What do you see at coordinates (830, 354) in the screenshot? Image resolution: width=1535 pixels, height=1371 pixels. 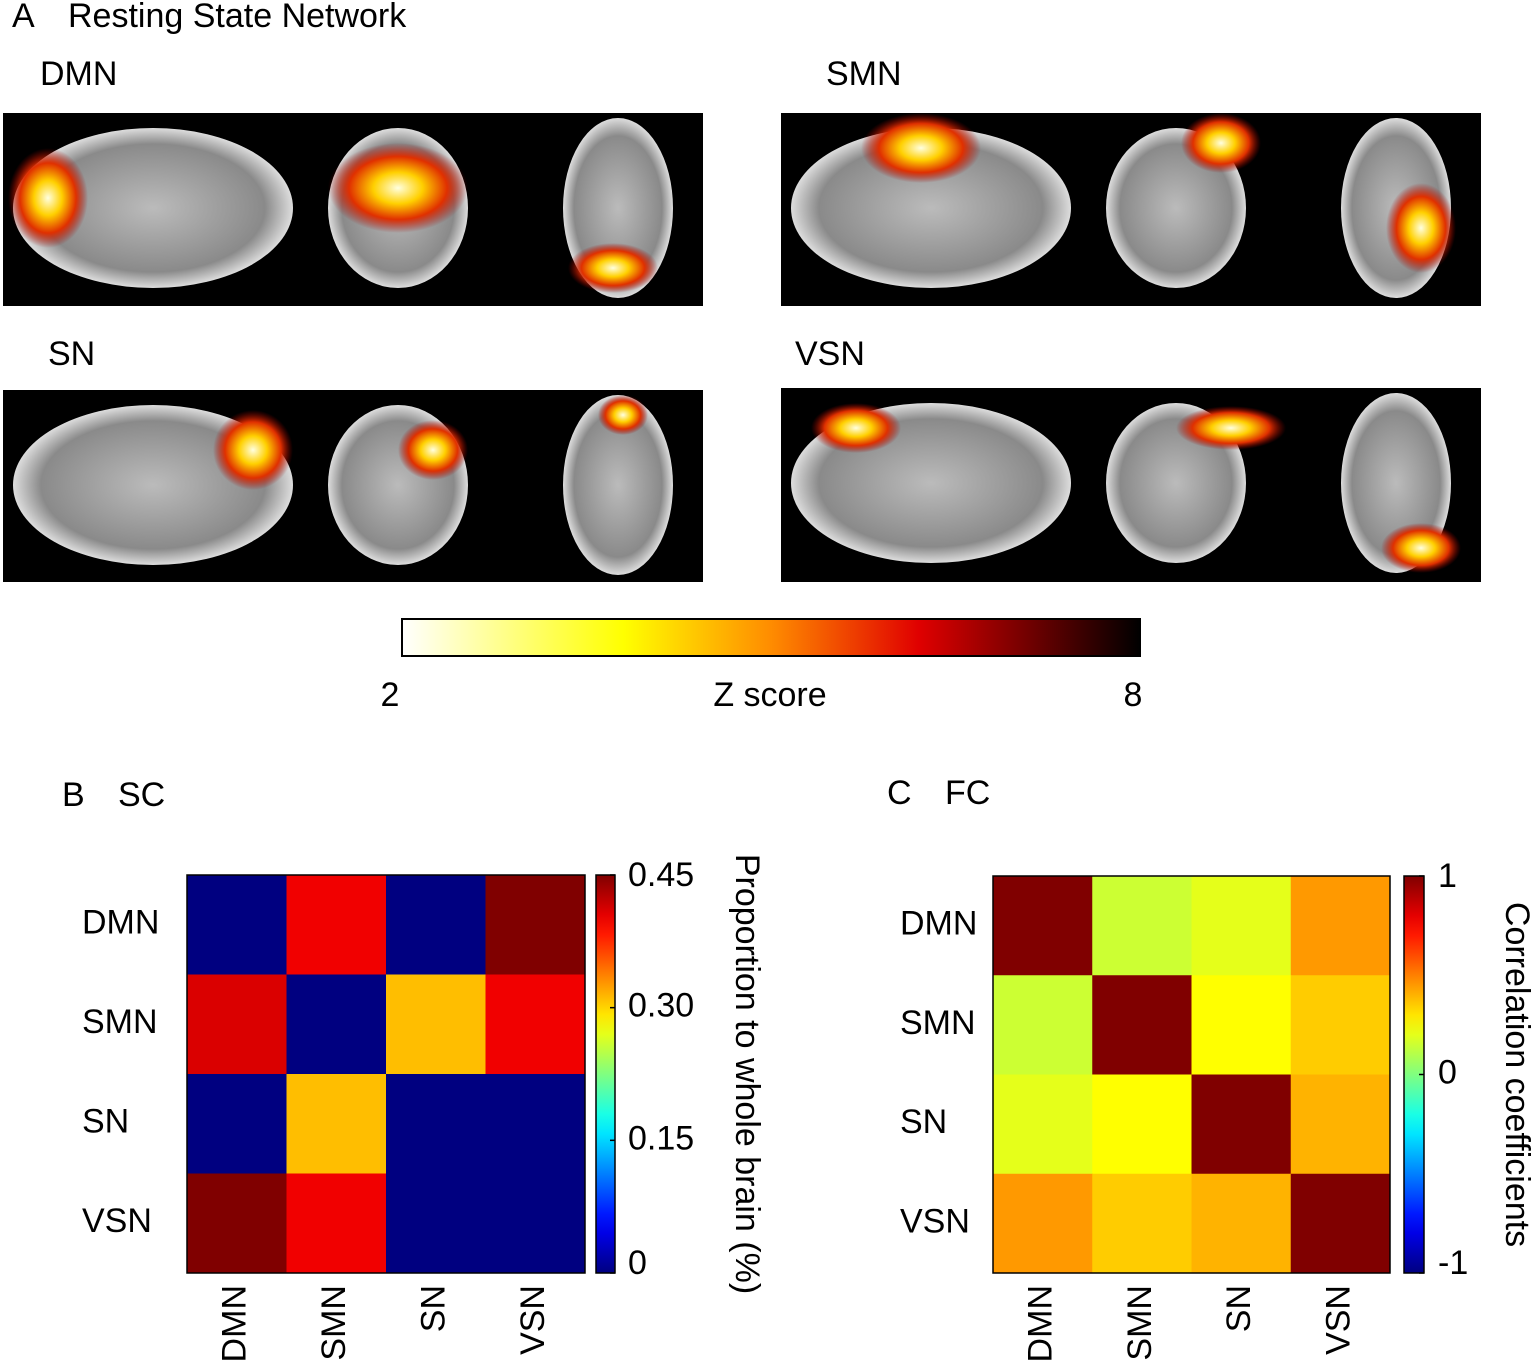 I see `network-label: VSN` at bounding box center [830, 354].